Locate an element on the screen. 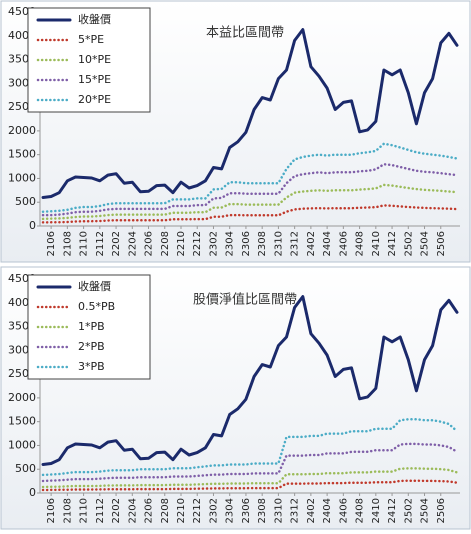 Image resolution: width=471 pixels, height=534 pixels. legend-label: 3*PB is located at coordinates (91, 366).